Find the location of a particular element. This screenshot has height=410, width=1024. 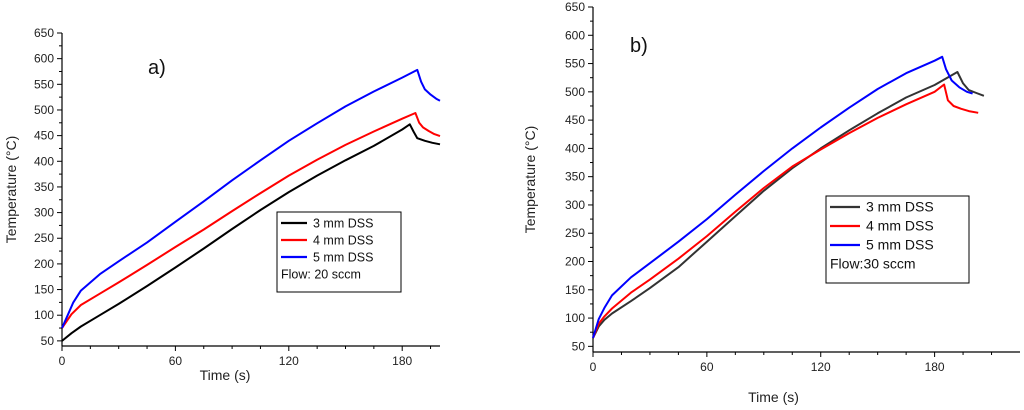

panel-a-y-tick-label: 50 is located at coordinates (48, 341).